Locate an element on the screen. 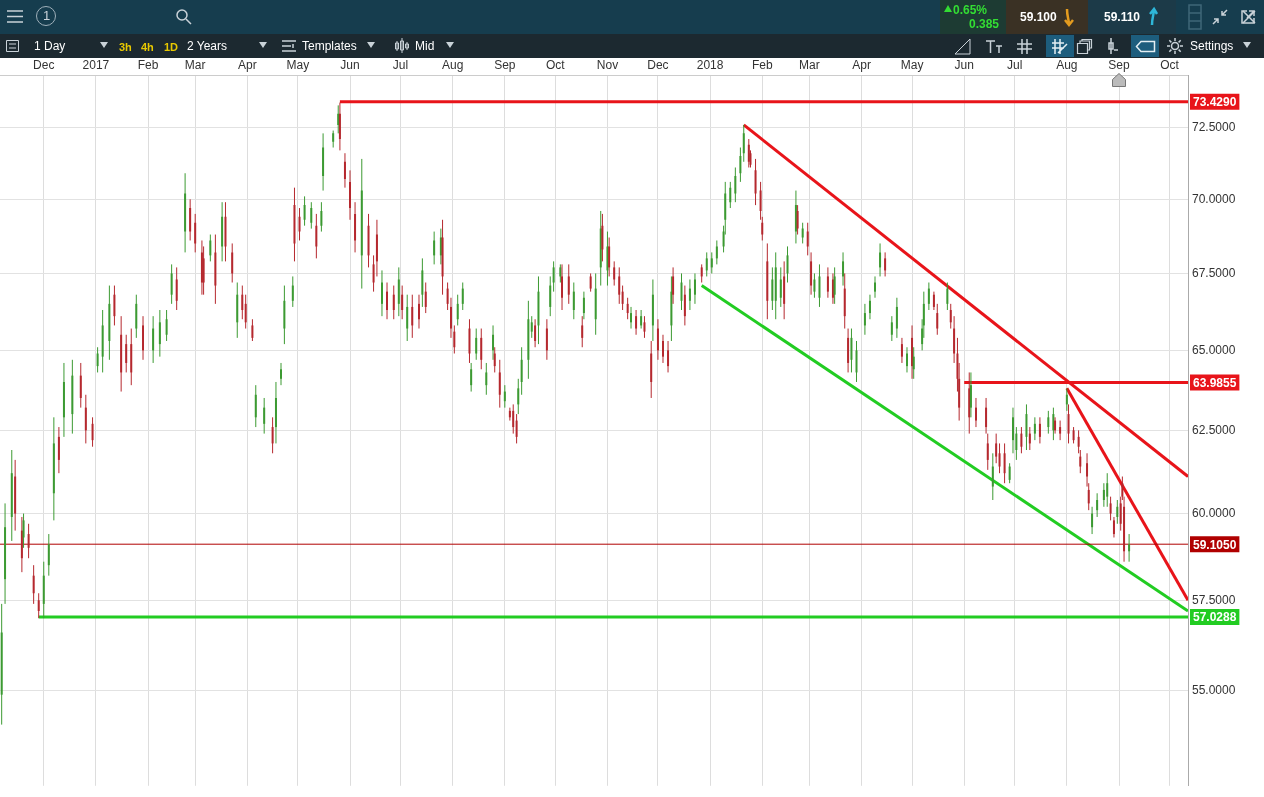 This screenshot has height=797, width=1264. text: Settings is located at coordinates (1212, 46).